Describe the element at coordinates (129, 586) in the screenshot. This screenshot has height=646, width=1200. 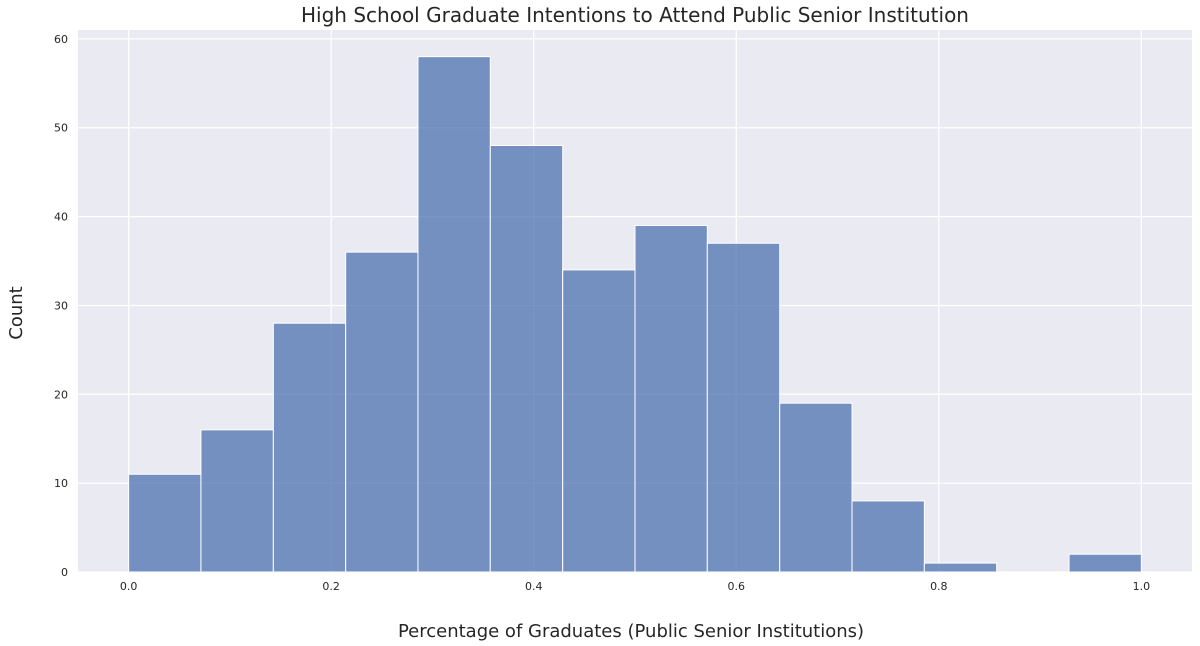
I see `x-tick-label: 0.0` at that location.